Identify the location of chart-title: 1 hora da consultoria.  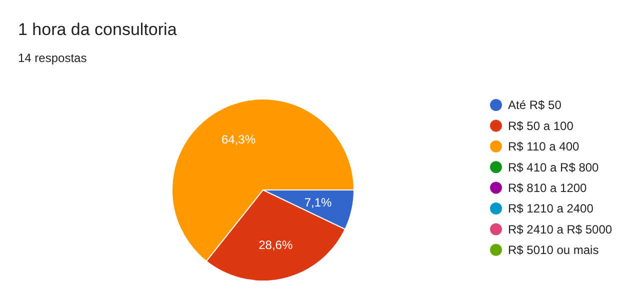
(98, 29).